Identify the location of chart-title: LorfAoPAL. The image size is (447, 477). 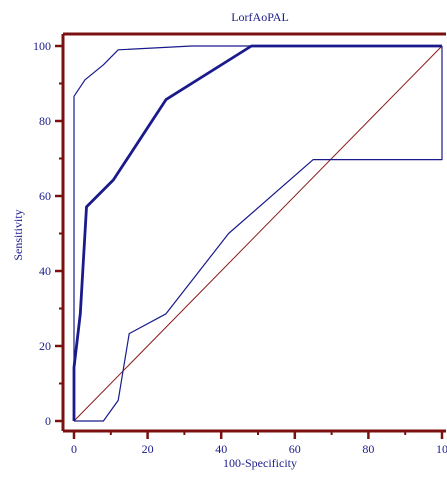
(260, 17).